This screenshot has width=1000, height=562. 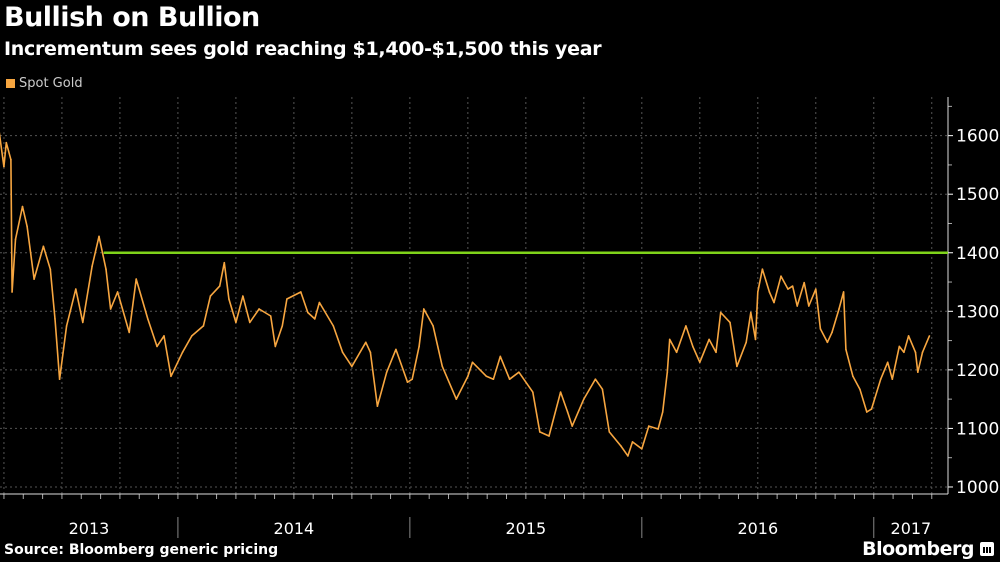 I want to click on legend: Spot Gold, so click(x=44, y=83).